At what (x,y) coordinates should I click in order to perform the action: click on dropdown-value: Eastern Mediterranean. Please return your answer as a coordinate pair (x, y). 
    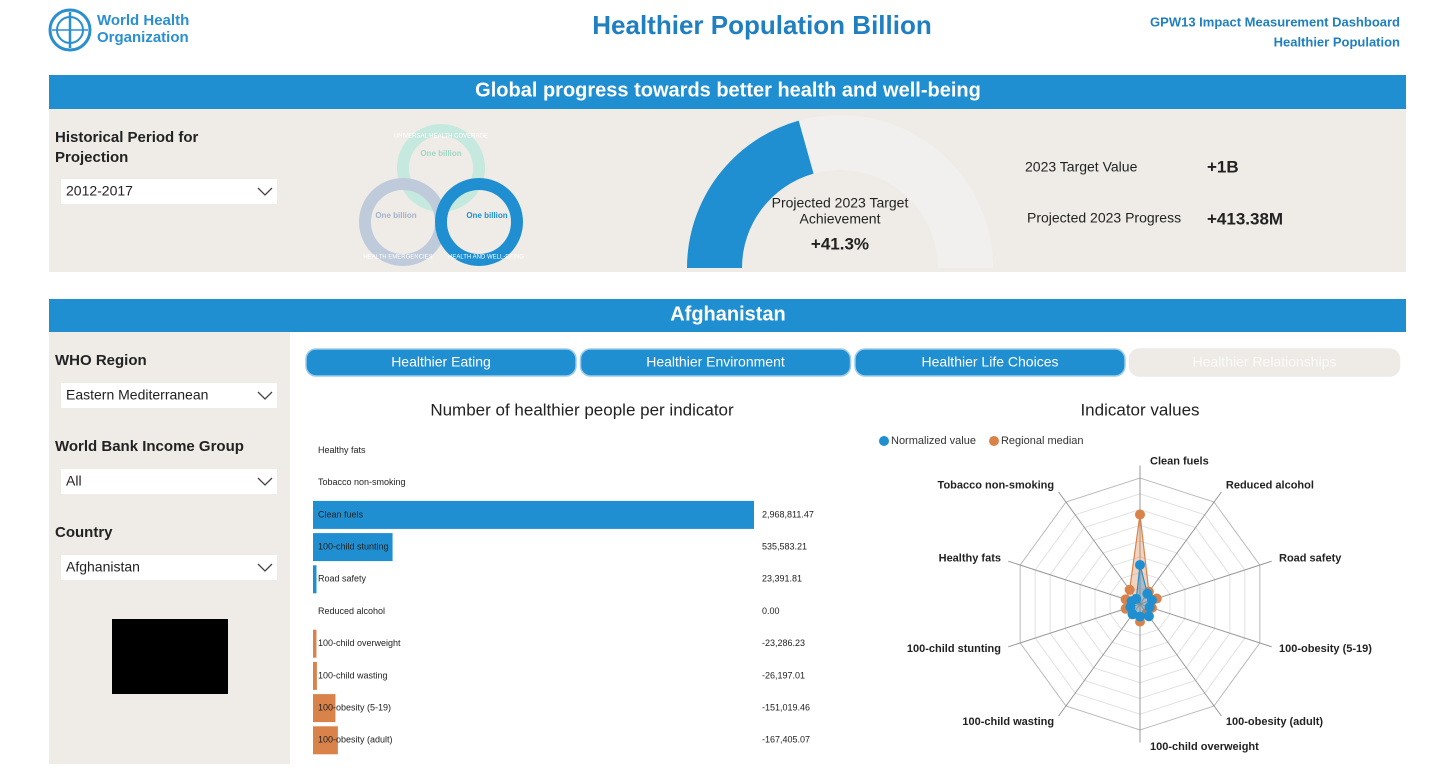
    Looking at the image, I should click on (137, 395).